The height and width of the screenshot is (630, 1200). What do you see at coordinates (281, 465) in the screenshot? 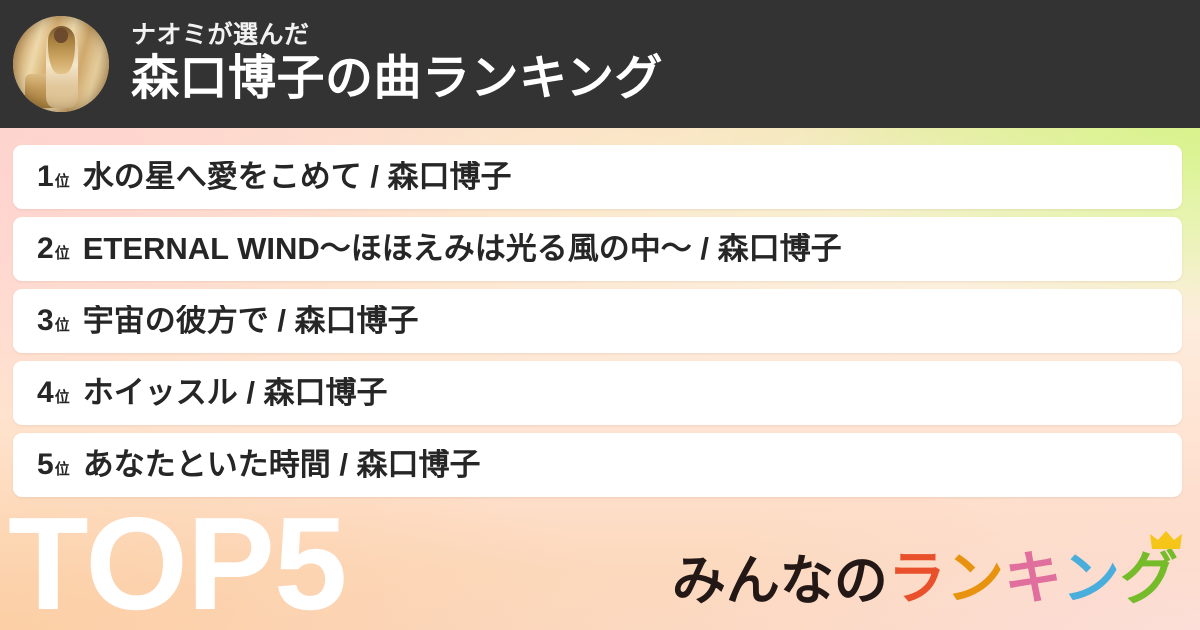
I see `ranking-title-5: あなたといた時間 / 森口博子` at bounding box center [281, 465].